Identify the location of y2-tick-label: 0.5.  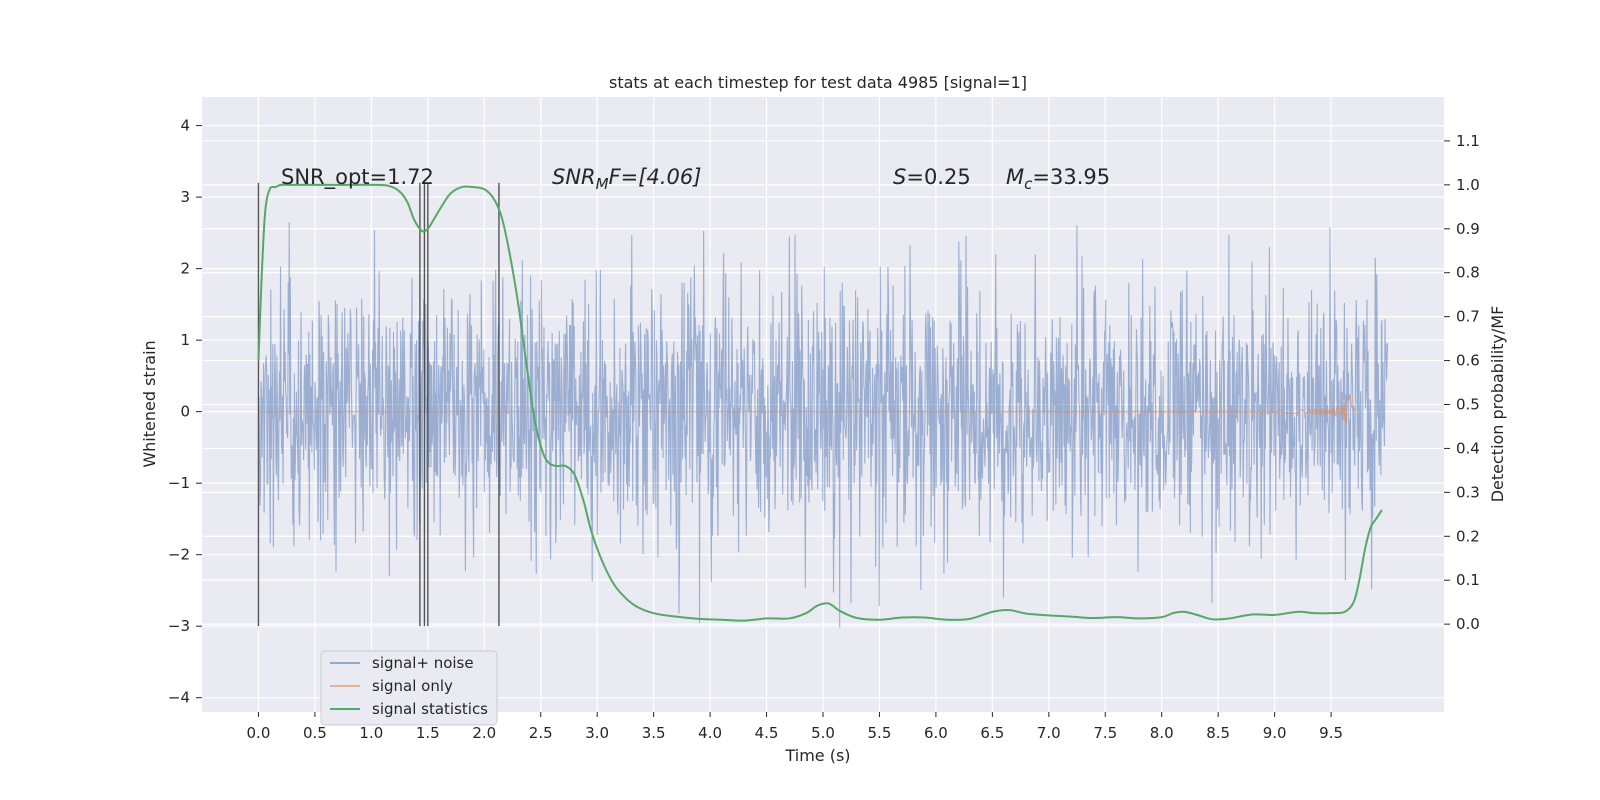
(1468, 405).